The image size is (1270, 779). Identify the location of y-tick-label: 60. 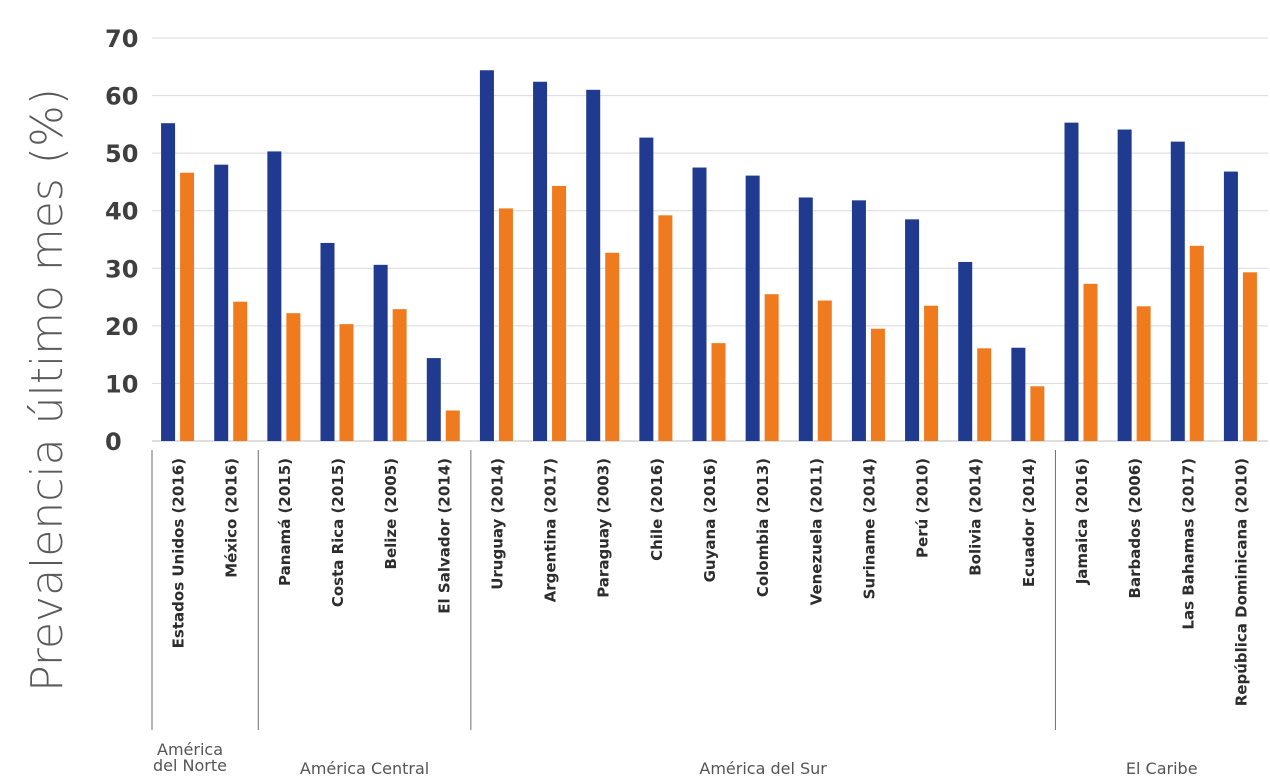
(121, 97).